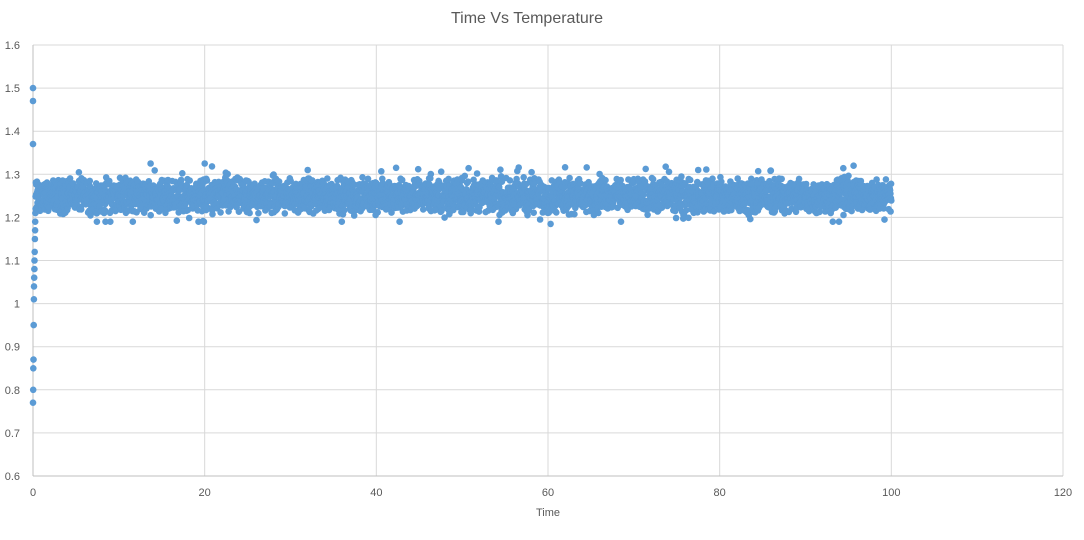 The height and width of the screenshot is (540, 1084). Describe the element at coordinates (12, 46) in the screenshot. I see `y-tick-label: 1.6` at that location.